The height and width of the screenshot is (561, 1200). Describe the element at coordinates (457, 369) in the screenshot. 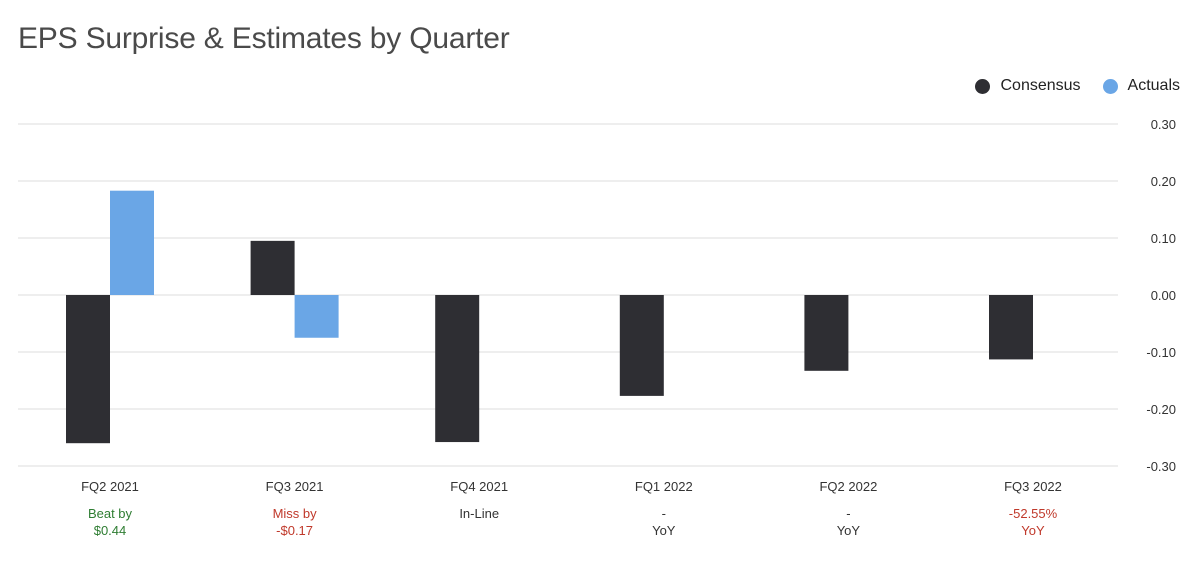

I see `bar-consensus-fq4-2021` at that location.